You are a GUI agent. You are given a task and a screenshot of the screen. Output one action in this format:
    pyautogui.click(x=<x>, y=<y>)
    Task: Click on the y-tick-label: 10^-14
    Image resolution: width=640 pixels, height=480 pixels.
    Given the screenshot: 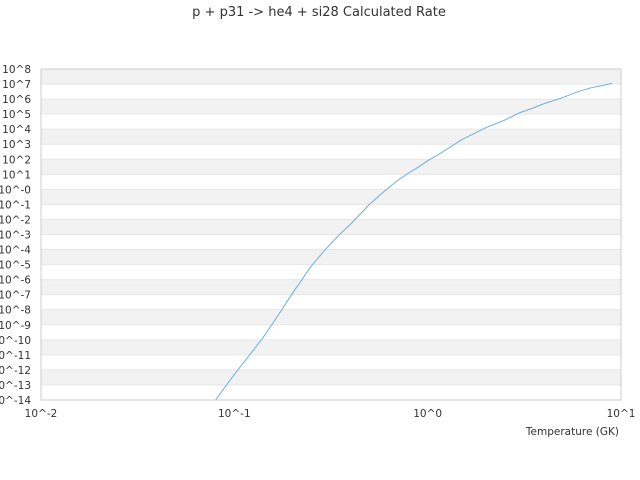 What is the action you would take?
    pyautogui.click(x=15, y=401)
    